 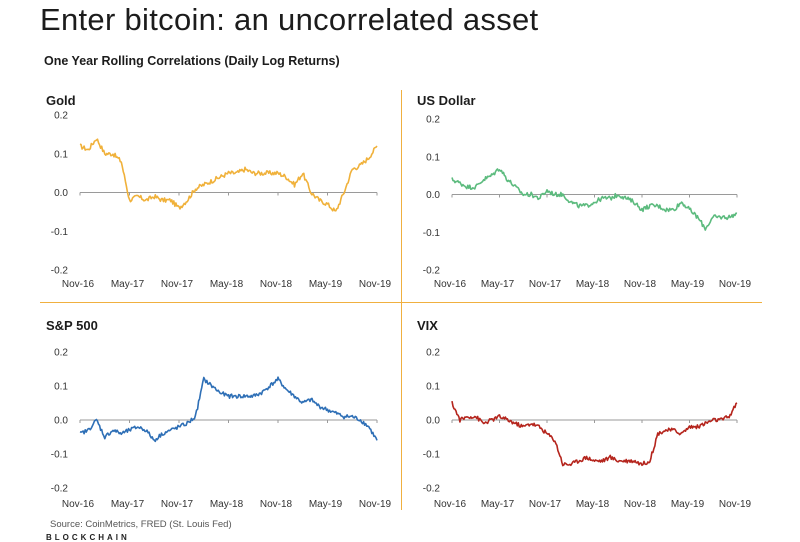 I want to click on vix-y-tick-label: -0.1, so click(x=432, y=455).